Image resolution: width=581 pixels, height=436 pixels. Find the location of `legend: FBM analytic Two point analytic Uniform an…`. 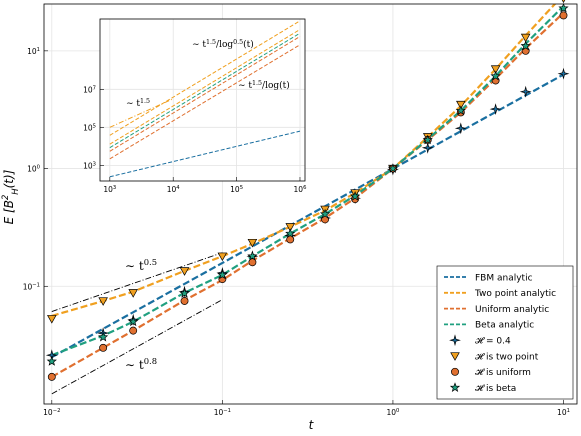

legend: FBM analytic Two point analytic Uniform an… is located at coordinates (505, 332).